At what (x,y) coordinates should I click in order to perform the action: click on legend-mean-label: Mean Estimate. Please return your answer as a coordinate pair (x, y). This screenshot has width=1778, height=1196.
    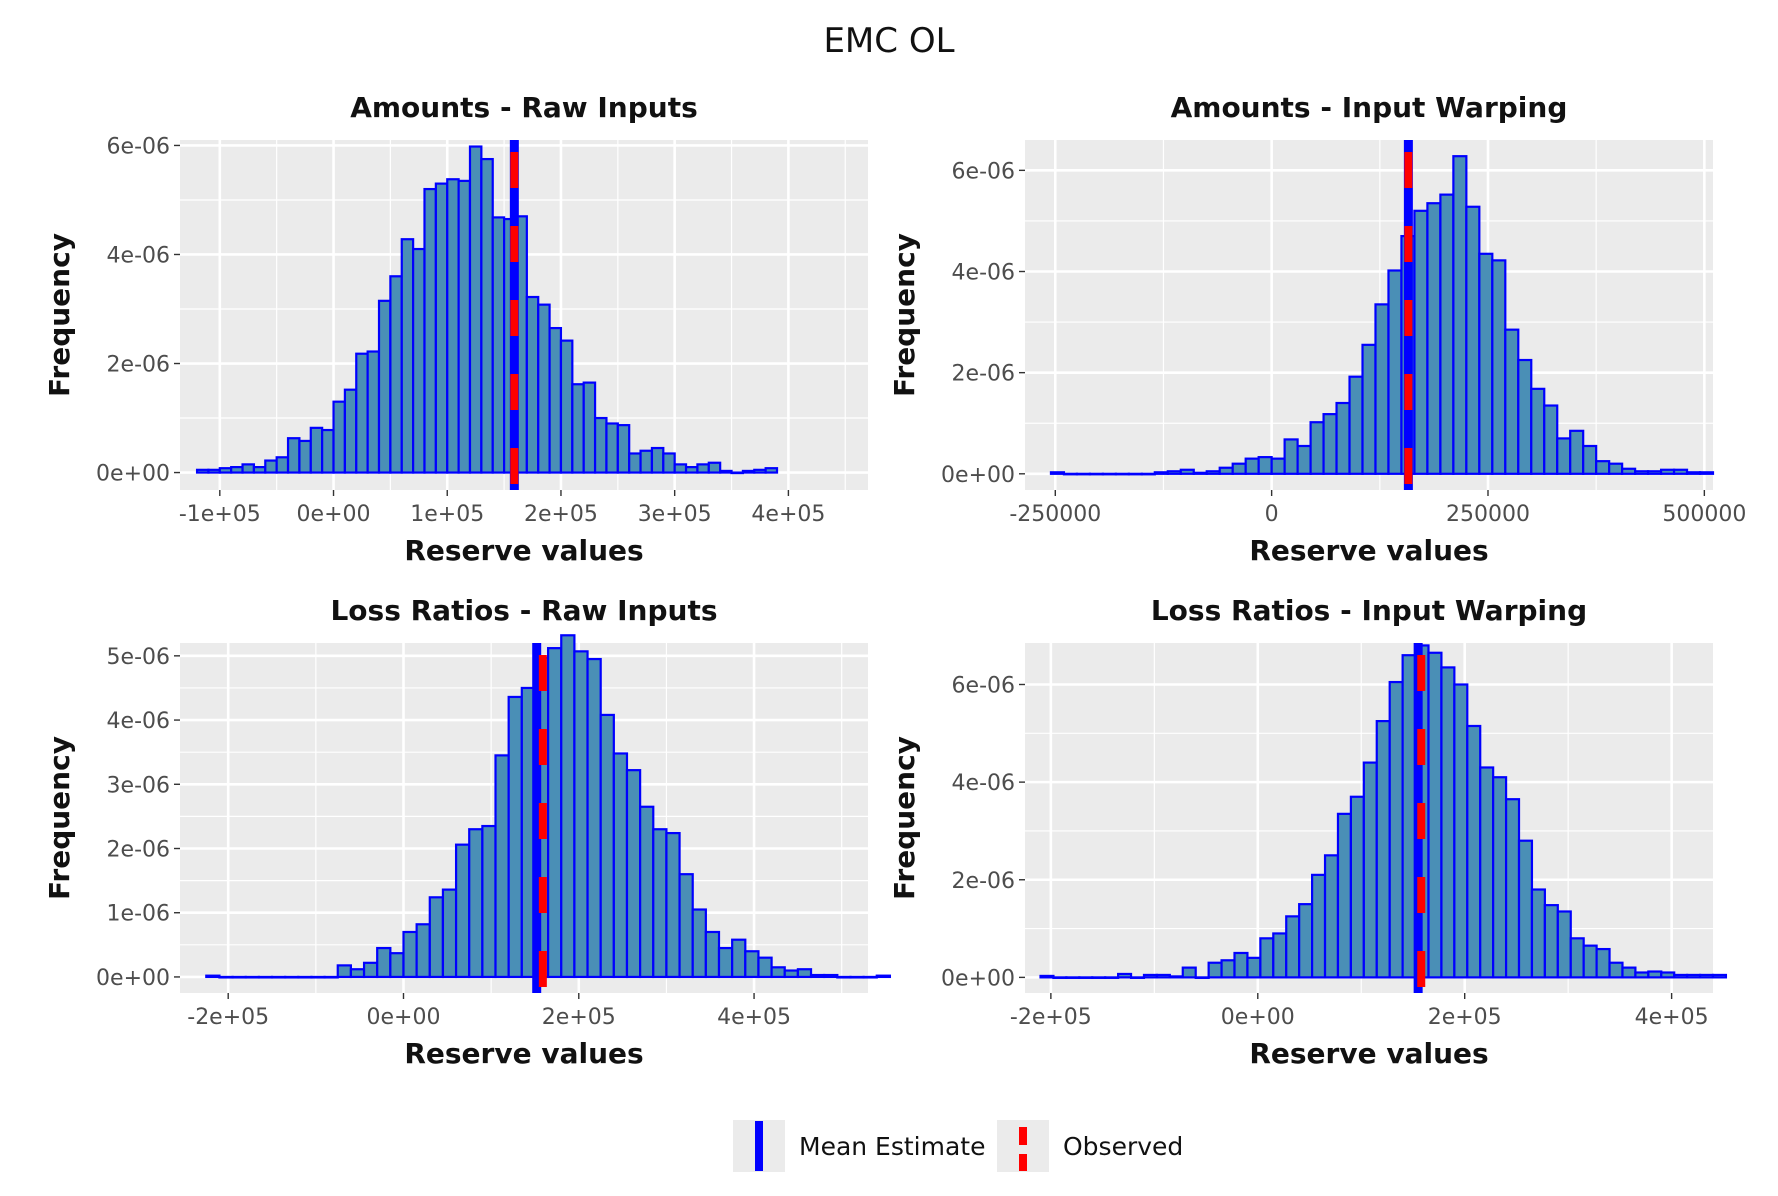
    Looking at the image, I should click on (892, 1146).